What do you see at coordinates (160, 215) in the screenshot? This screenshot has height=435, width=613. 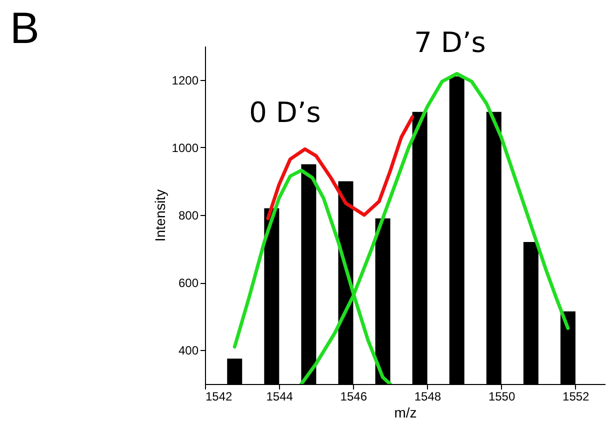 I see `y-axis-title: Intensity` at bounding box center [160, 215].